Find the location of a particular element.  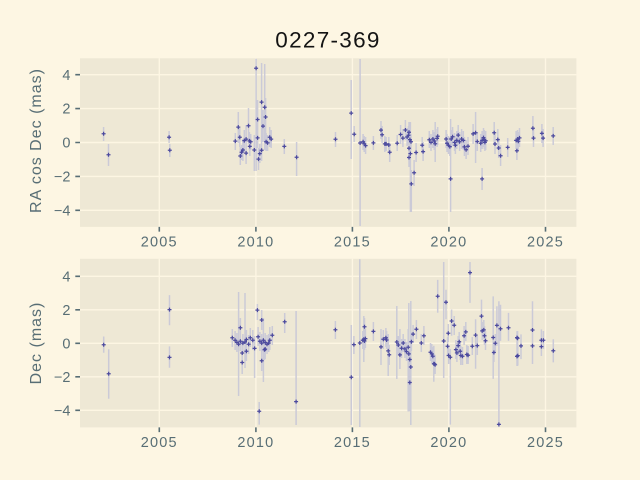

svg-text: RA cos Dec (mas) is located at coordinates (36, 140).